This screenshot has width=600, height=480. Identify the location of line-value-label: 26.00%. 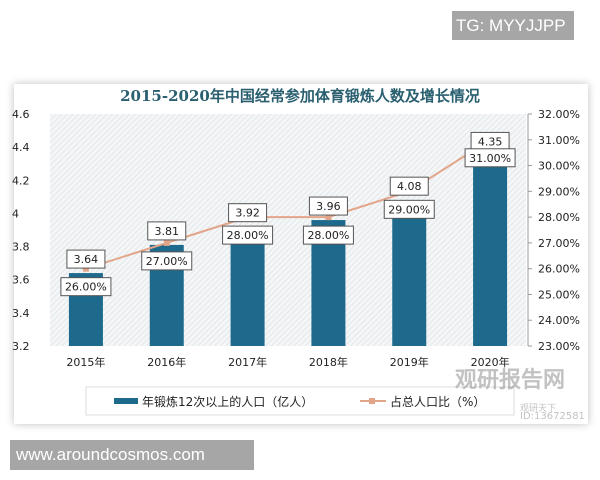
(86, 287).